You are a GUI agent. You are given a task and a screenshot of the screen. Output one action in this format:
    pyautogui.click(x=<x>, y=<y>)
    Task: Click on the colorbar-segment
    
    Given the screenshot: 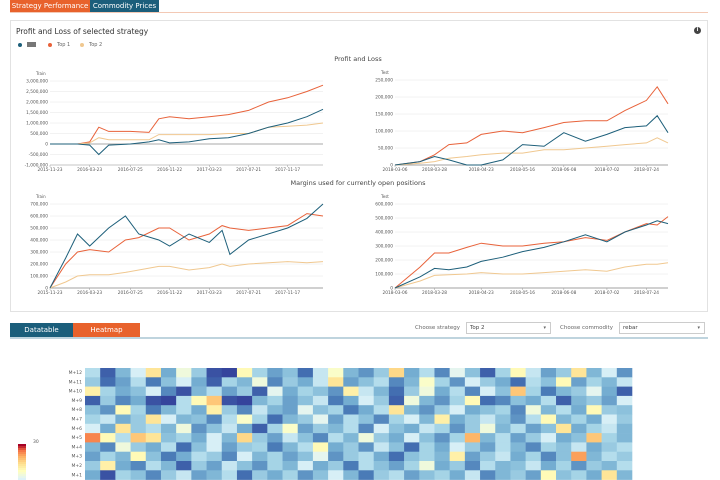 What is the action you would take?
    pyautogui.click(x=22, y=455)
    